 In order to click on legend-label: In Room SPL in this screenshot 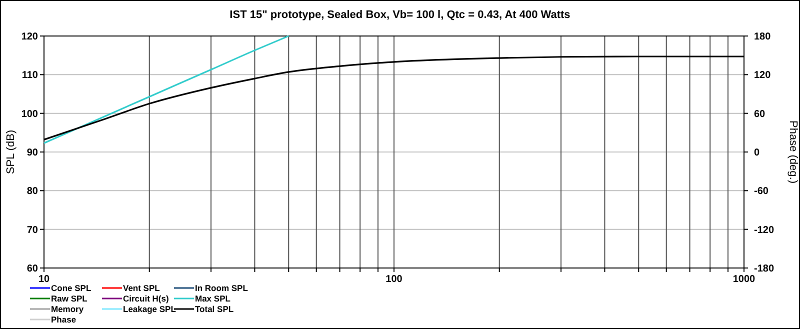, I will do `click(221, 288)`.